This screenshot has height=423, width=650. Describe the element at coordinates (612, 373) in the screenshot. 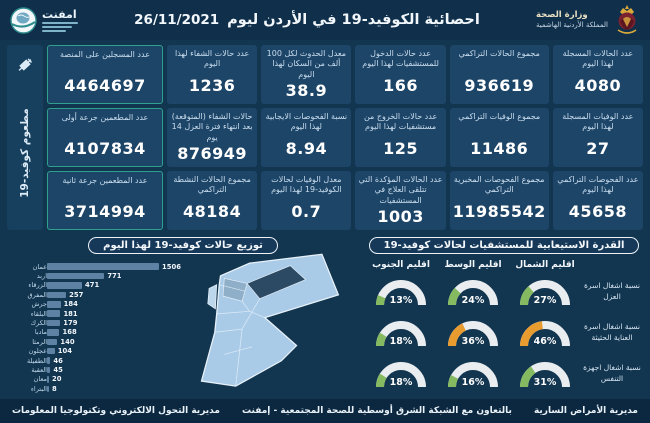

I see `gauge-row-label: نسبة اشغال اجهزة التنفس` at that location.